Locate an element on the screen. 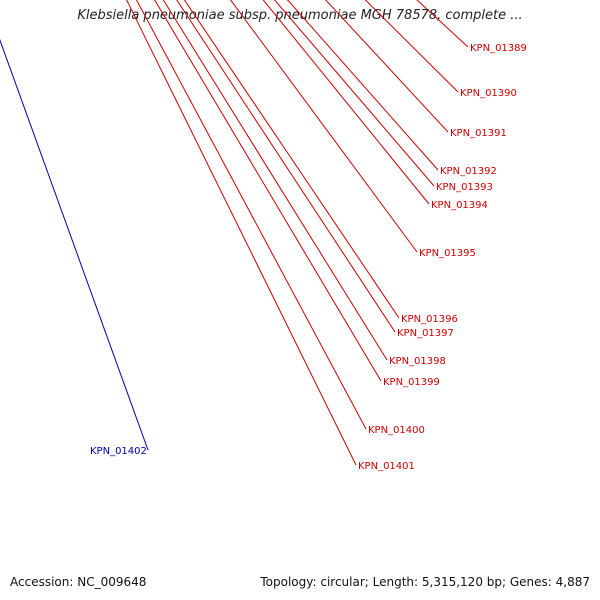 Image resolution: width=600 pixels, height=600 pixels. gene-label: KPN_01396 is located at coordinates (429, 319).